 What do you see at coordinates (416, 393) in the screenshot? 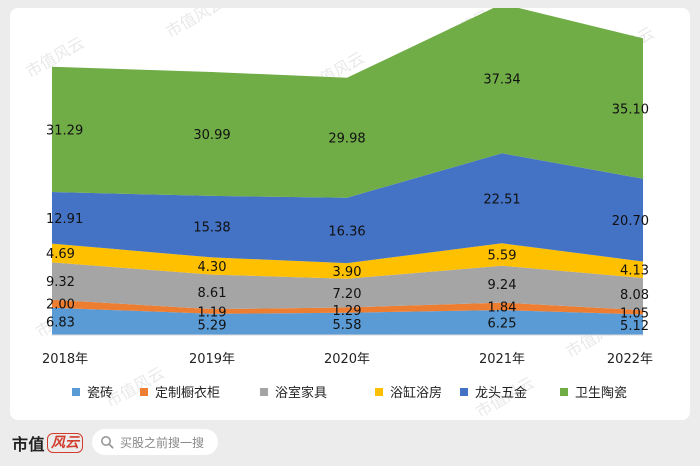
I see `legend-label: 浴缸浴房` at bounding box center [416, 393].